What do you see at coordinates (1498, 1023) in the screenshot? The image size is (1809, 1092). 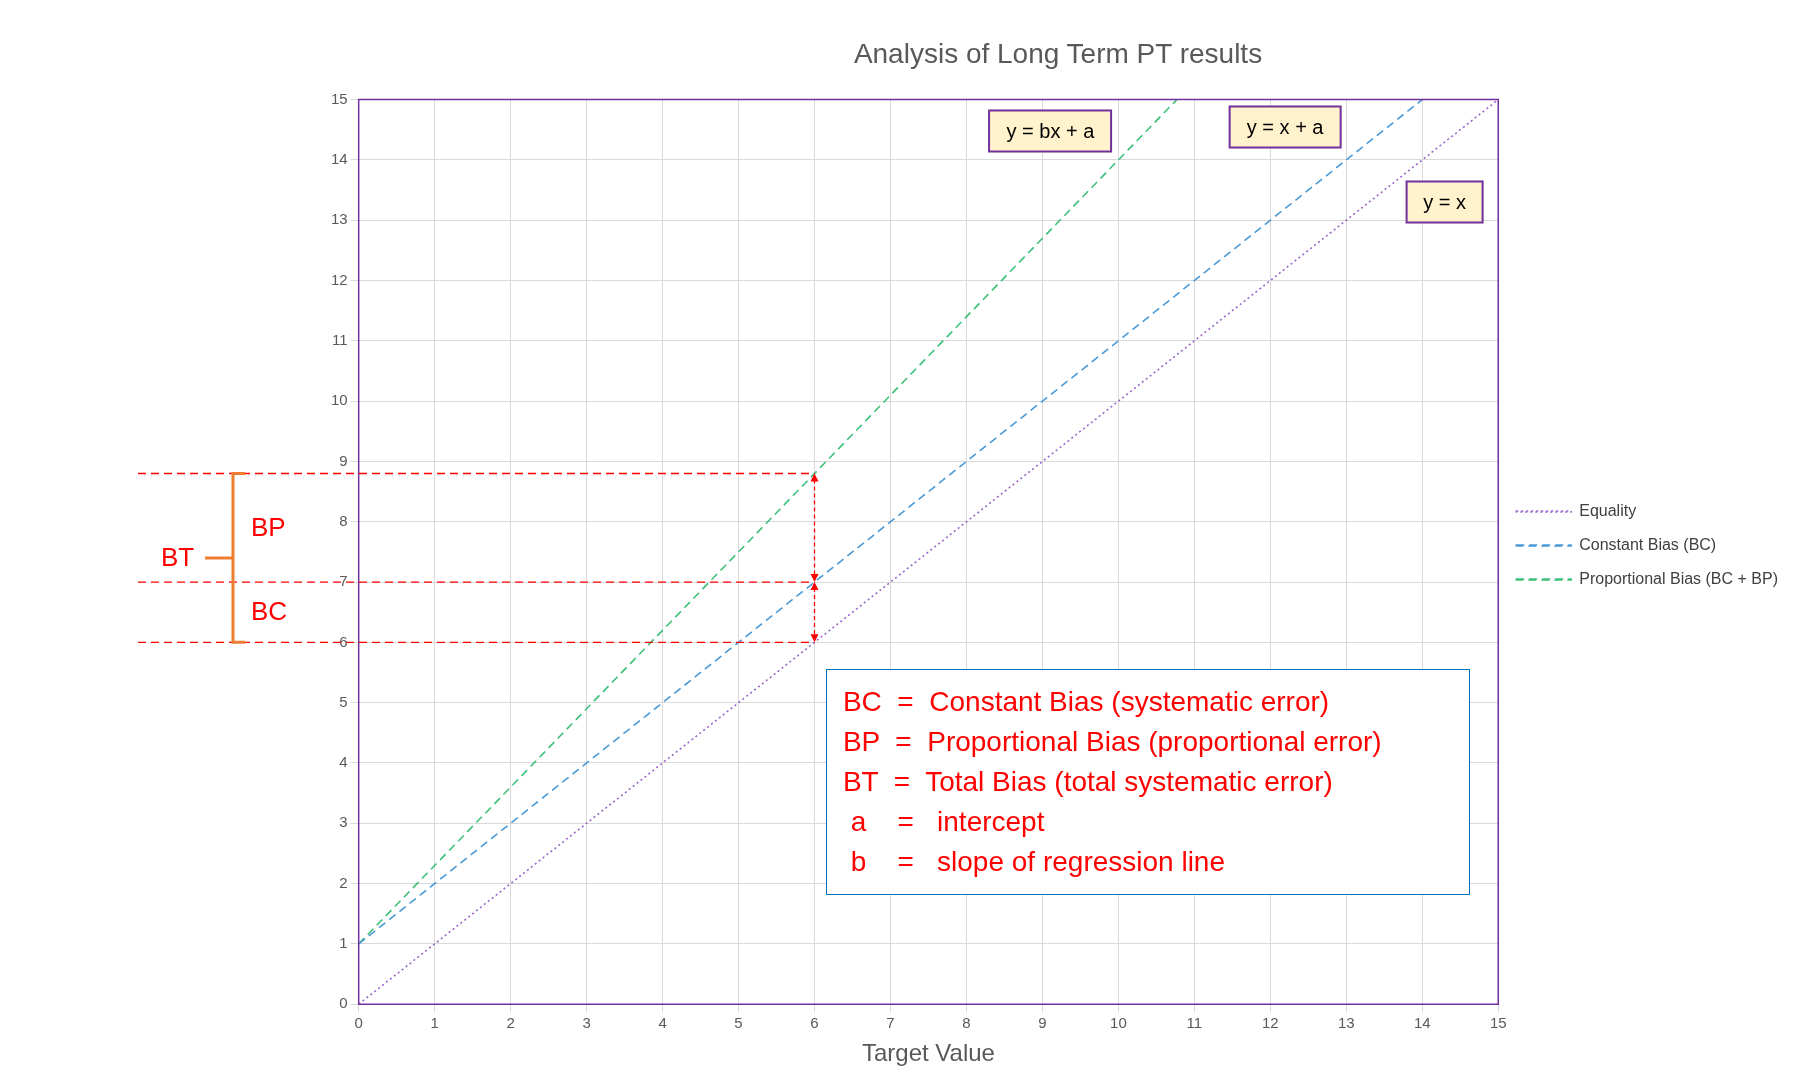 I see `x-tick-label: 15` at bounding box center [1498, 1023].